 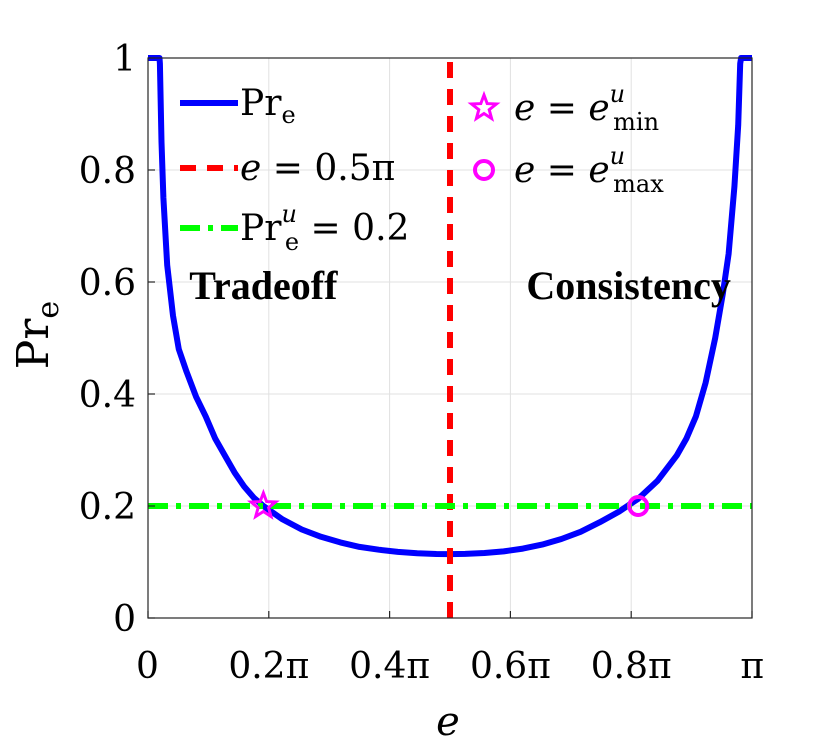 I want to click on legend-entry-2: Pru e = 0.2, so click(x=294, y=228).